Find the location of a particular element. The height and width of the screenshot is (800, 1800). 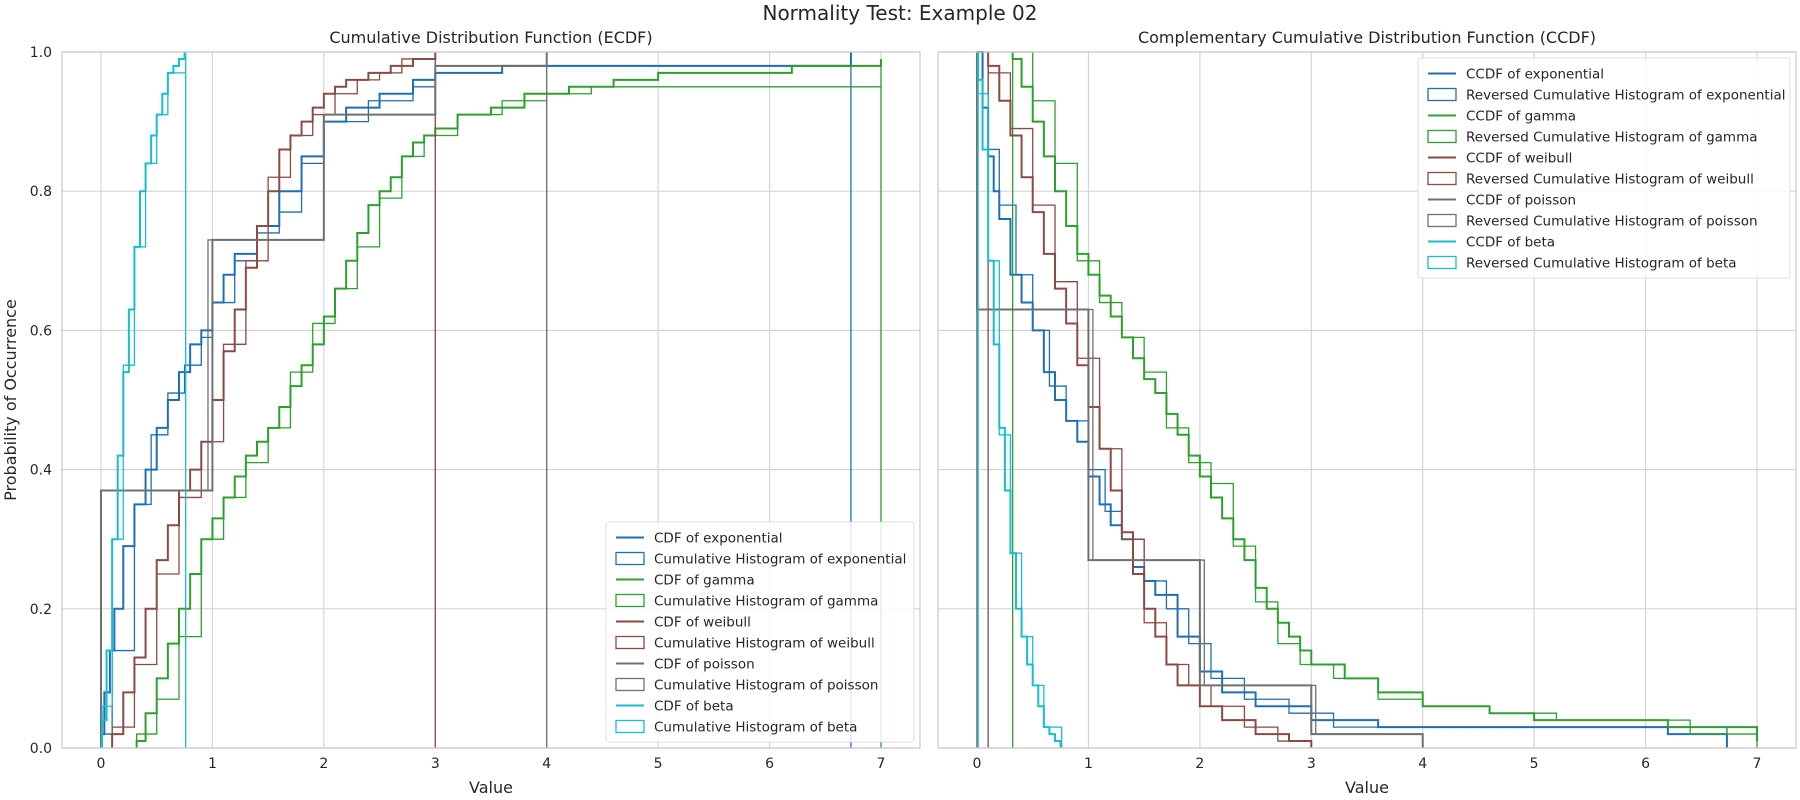

legend-label-ccdf-of-exponential: CCDF of exponential is located at coordinates (1535, 75).